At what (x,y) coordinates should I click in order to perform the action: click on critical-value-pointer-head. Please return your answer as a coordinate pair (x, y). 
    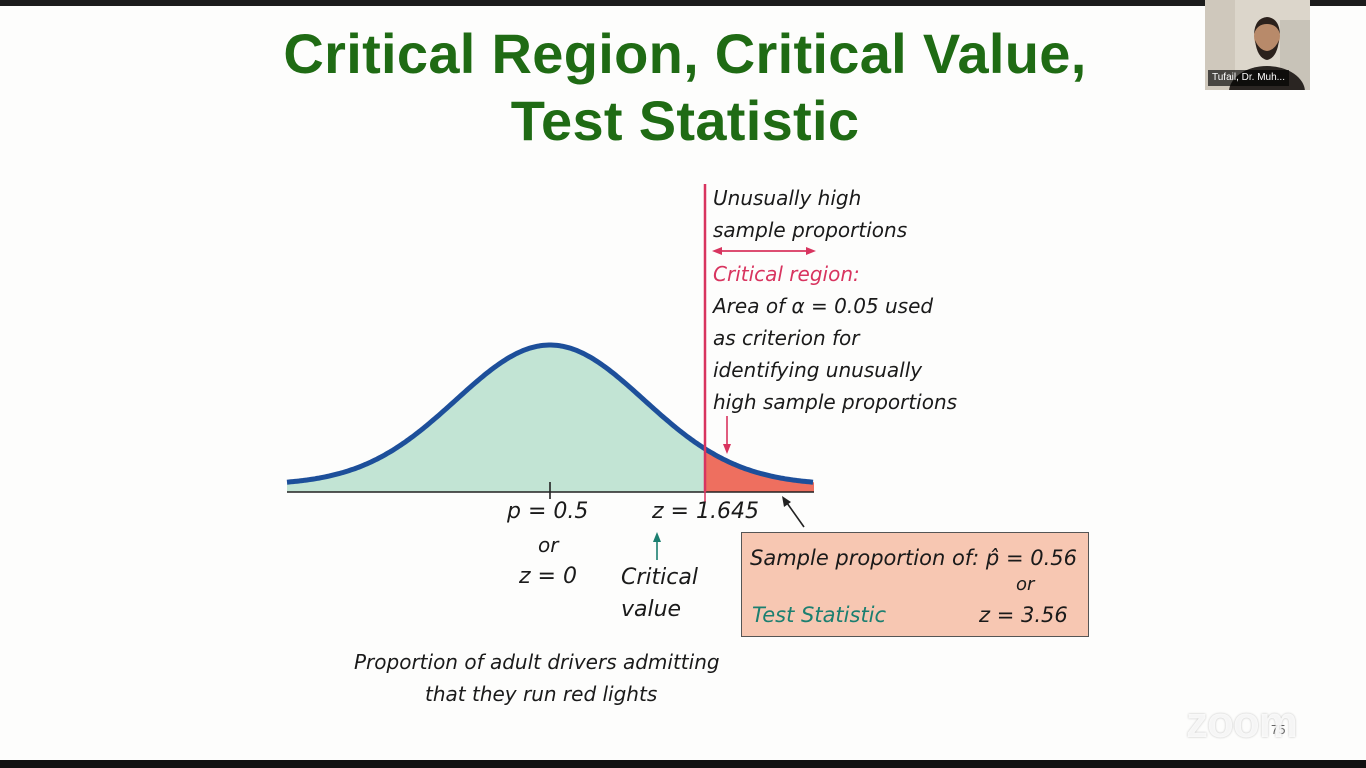
    Looking at the image, I should click on (657, 537).